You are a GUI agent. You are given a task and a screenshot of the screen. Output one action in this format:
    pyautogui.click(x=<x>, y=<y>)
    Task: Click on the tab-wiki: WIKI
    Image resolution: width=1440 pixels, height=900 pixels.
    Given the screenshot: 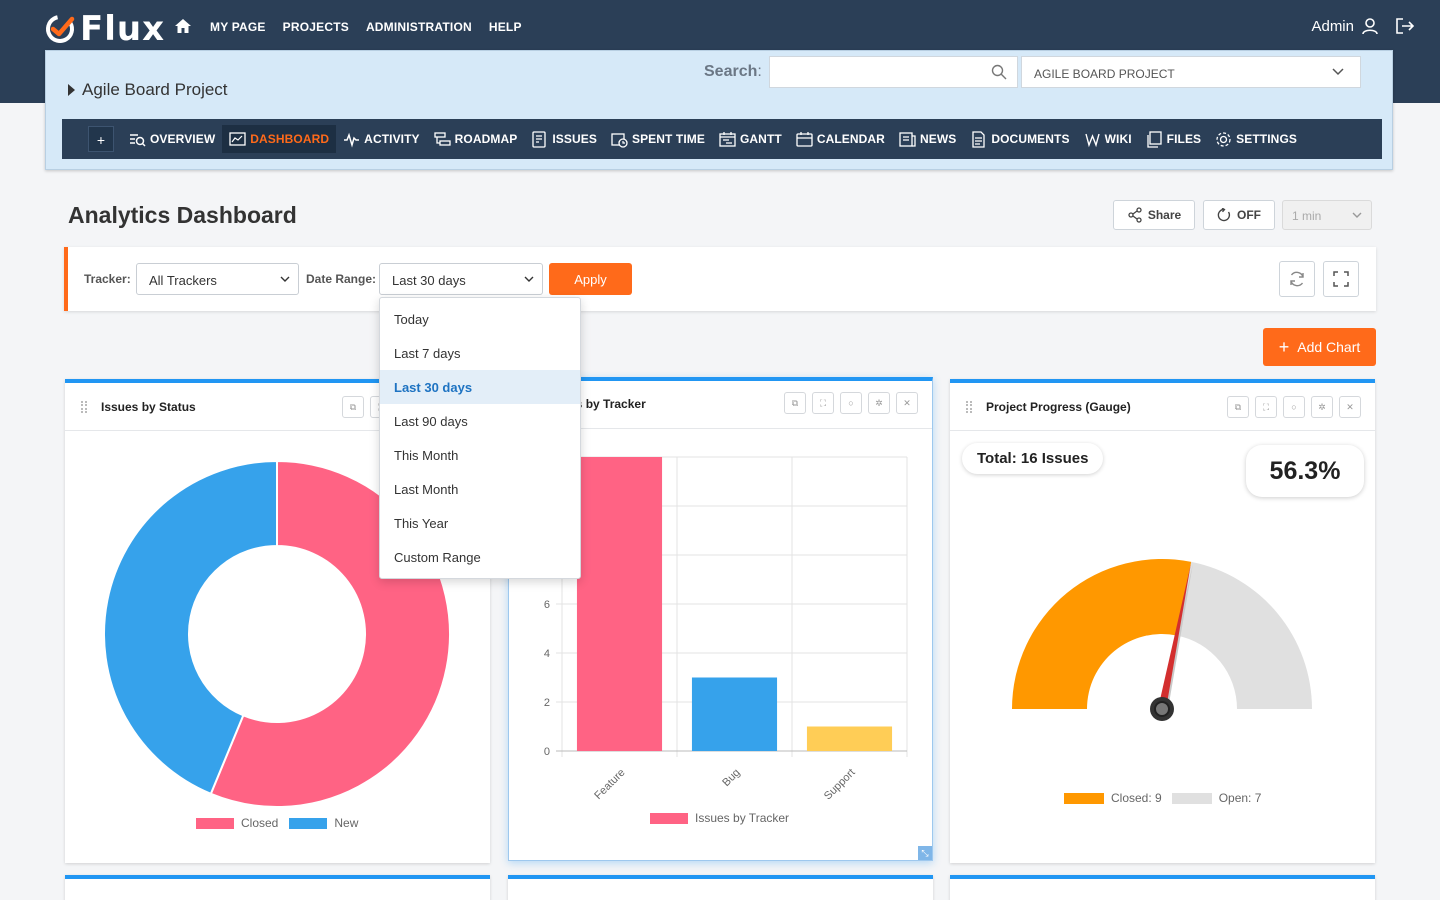 What is the action you would take?
    pyautogui.click(x=1108, y=139)
    